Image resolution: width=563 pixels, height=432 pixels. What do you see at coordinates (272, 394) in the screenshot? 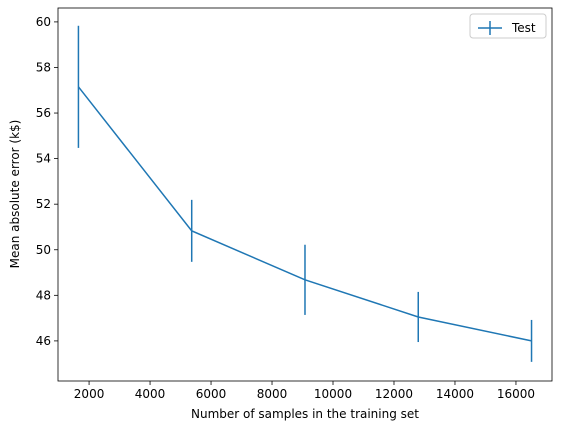
I see `x-tick-label: 8000` at bounding box center [272, 394].